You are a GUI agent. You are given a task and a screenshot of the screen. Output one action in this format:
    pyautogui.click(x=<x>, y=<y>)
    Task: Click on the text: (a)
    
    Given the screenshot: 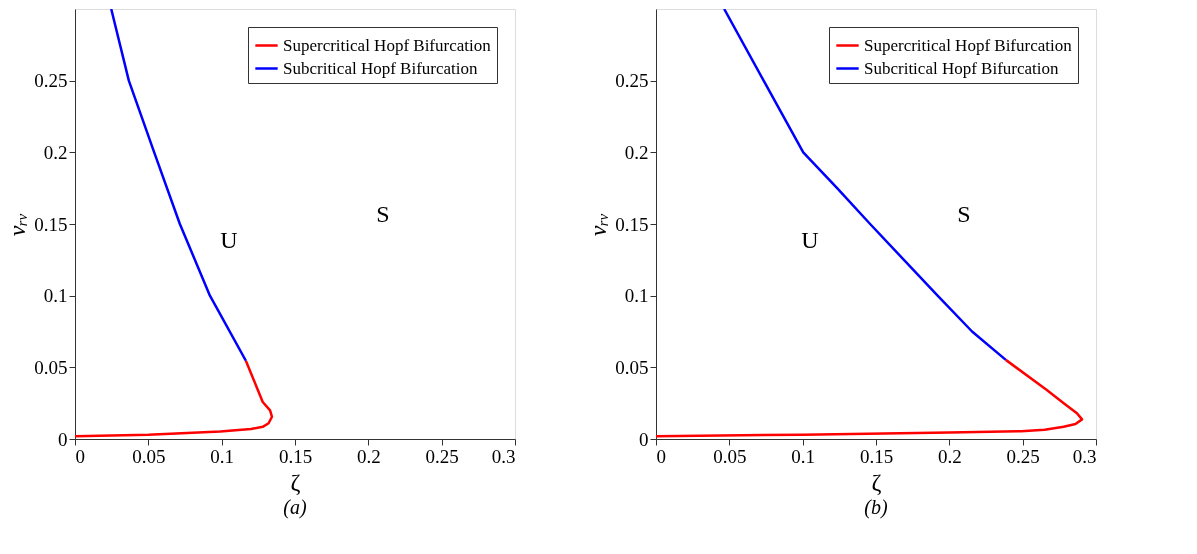 What is the action you would take?
    pyautogui.click(x=295, y=507)
    